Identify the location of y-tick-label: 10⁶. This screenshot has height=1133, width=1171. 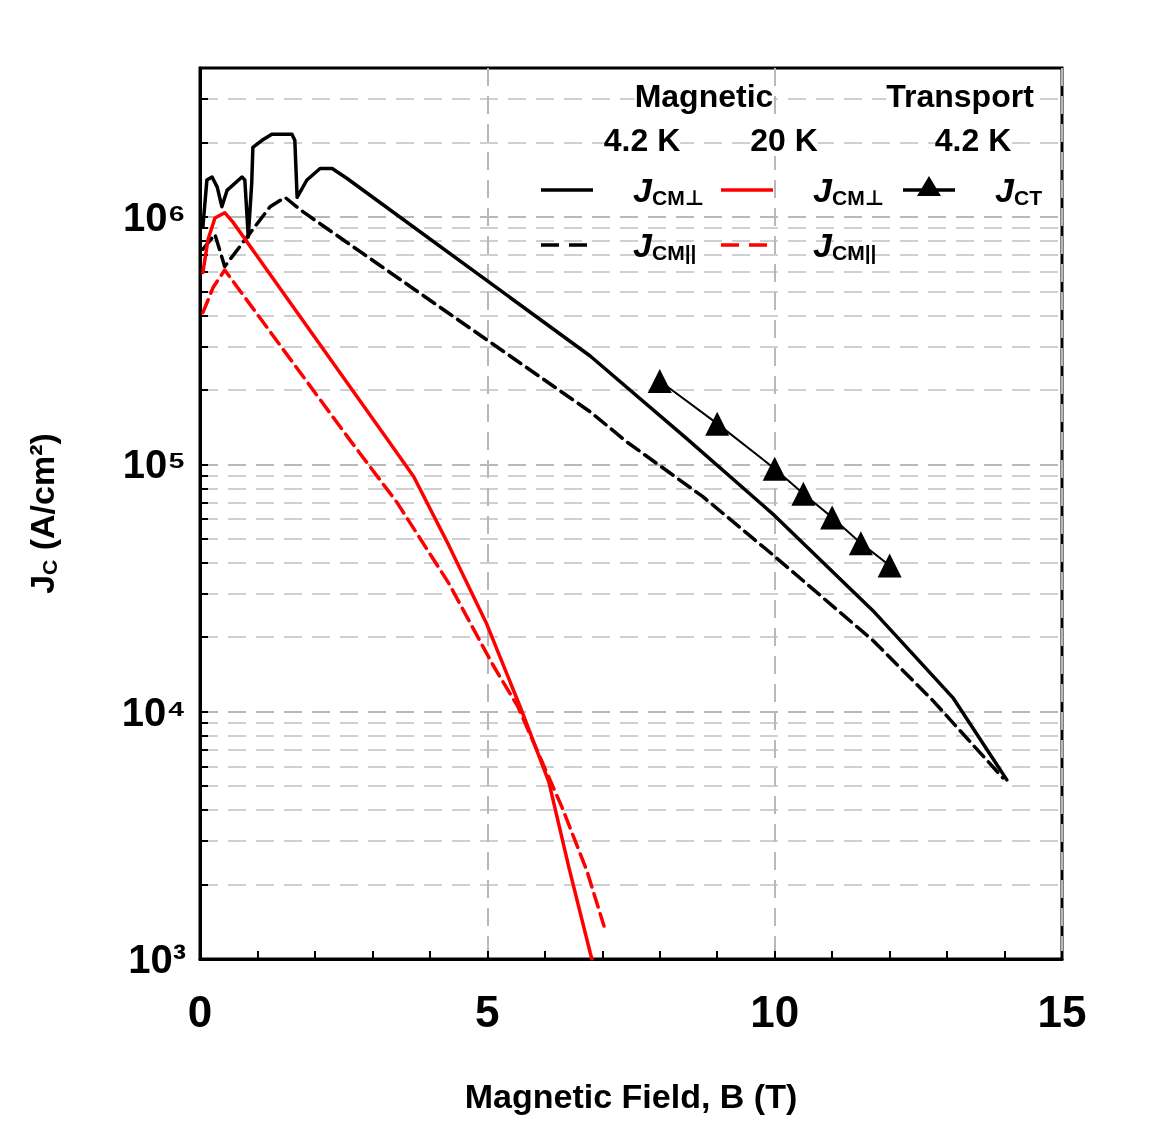
(154, 216).